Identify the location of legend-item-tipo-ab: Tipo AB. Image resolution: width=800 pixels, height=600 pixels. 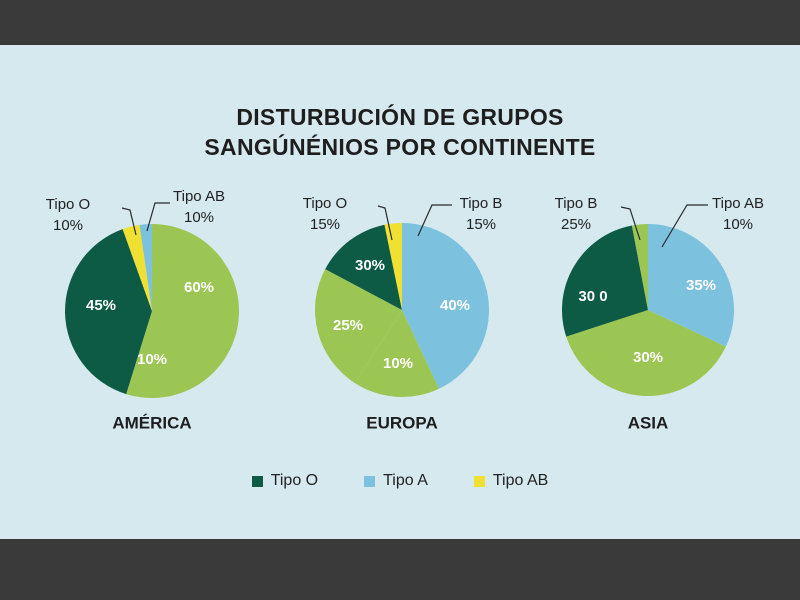
(511, 481).